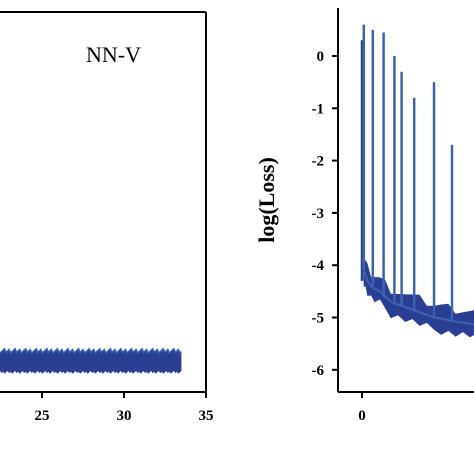  I want to click on left-annotation: NN-V, so click(113, 54).